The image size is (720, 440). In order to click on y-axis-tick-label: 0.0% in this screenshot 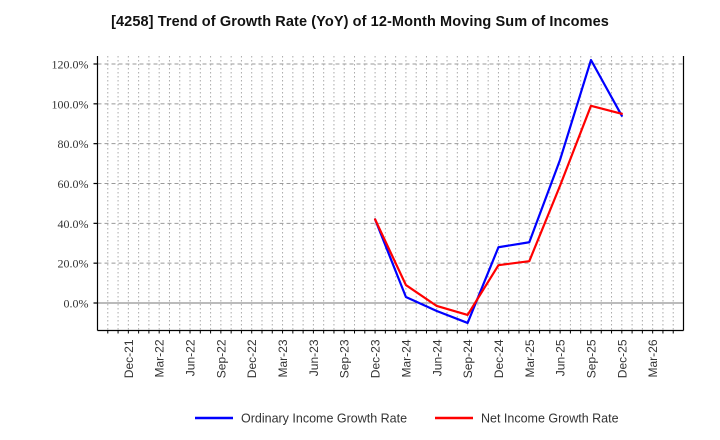, I will do `click(76, 304)`.